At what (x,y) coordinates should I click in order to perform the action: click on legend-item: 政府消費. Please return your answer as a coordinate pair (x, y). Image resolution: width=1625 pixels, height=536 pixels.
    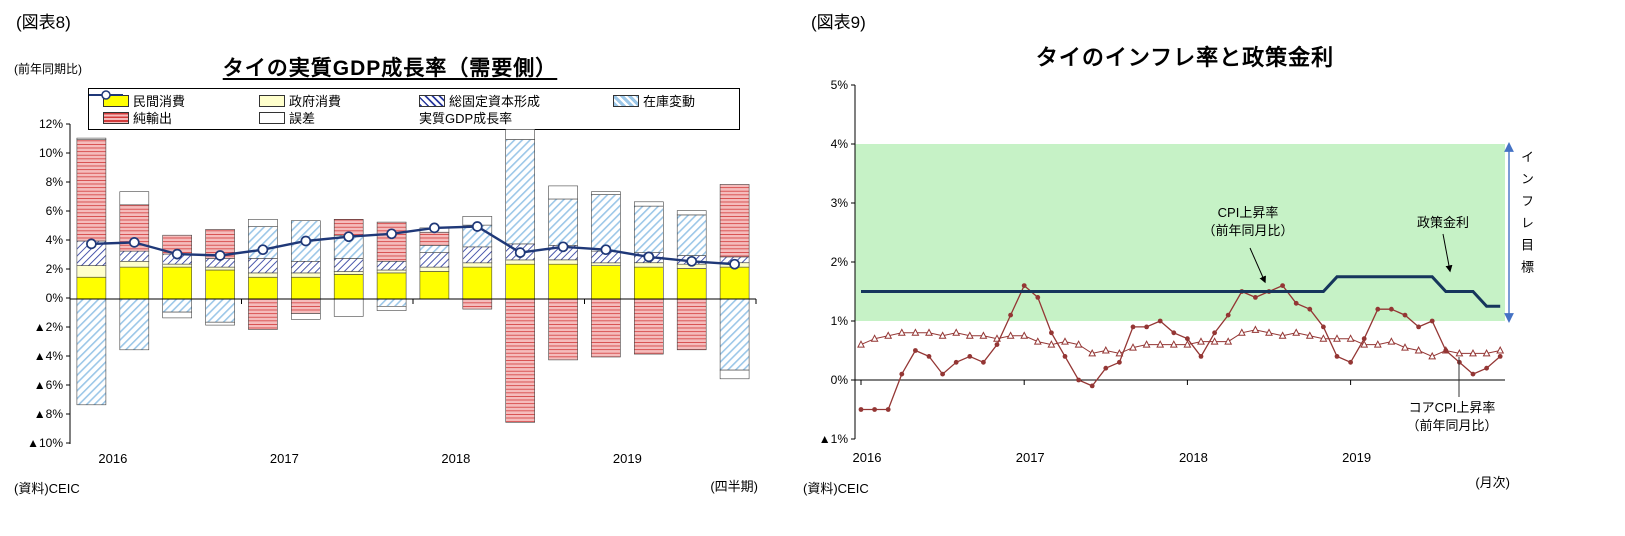
    Looking at the image, I should click on (339, 100).